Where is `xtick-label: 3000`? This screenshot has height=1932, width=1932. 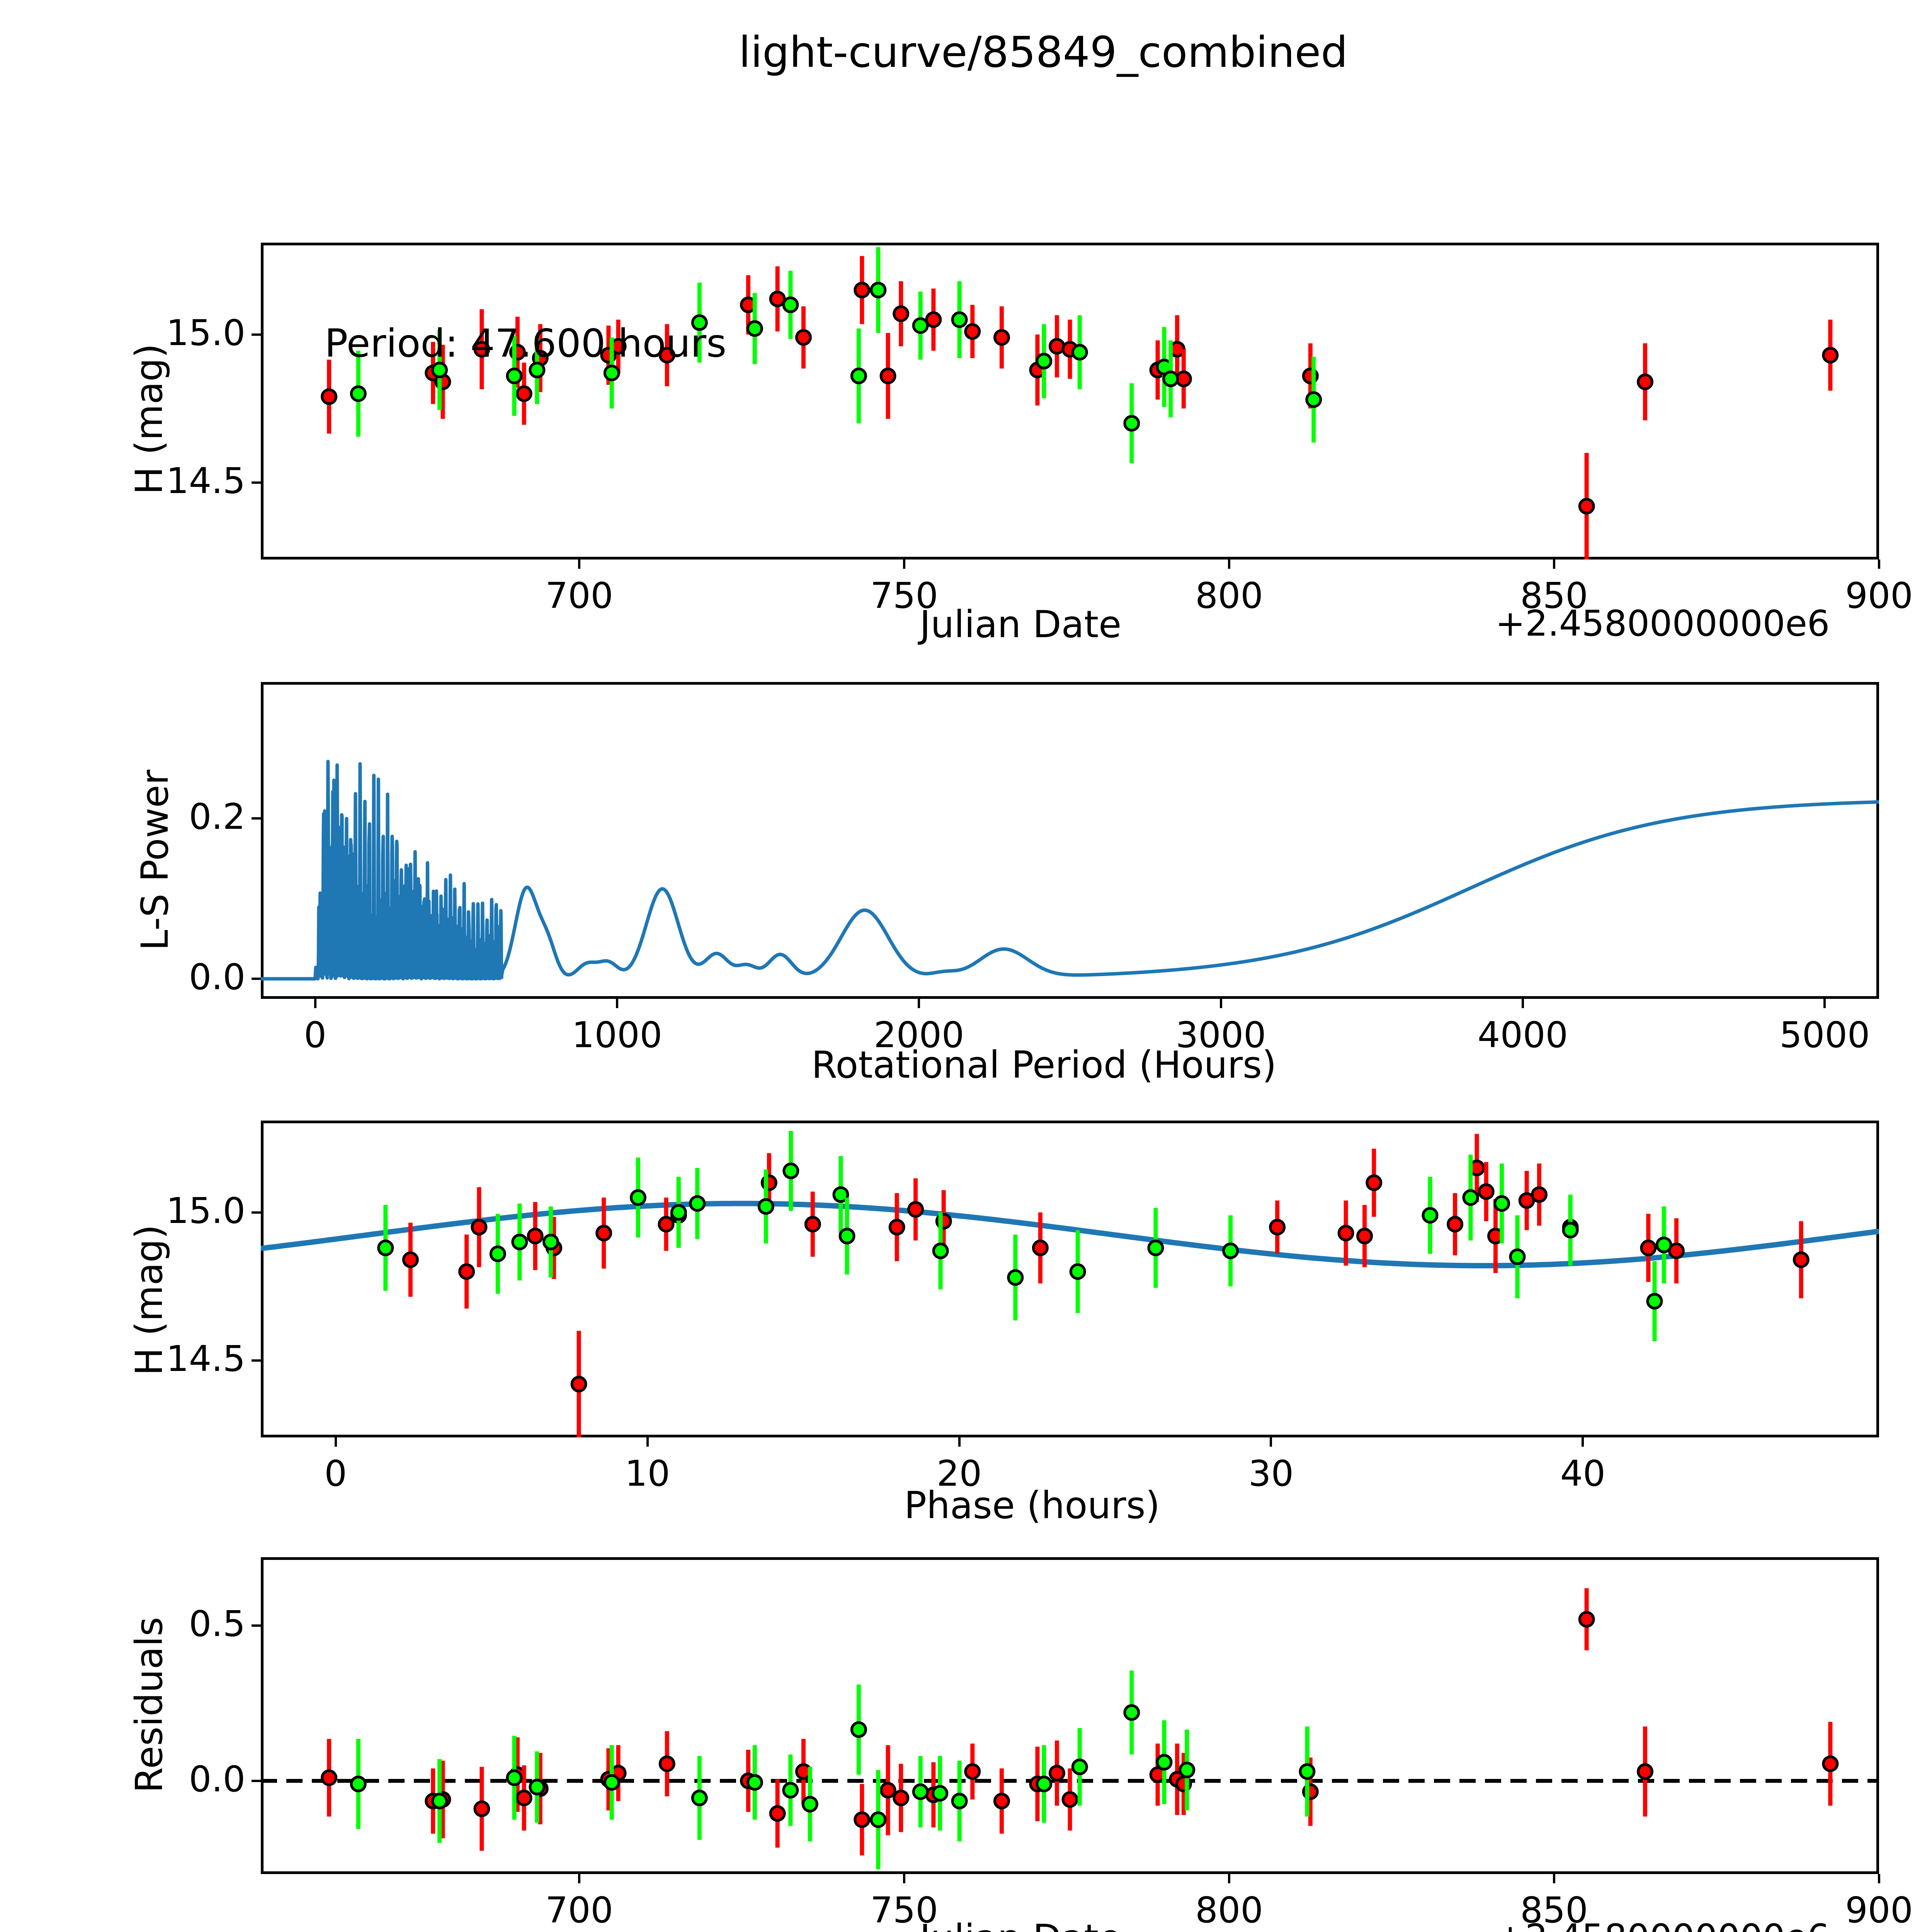
xtick-label: 3000 is located at coordinates (1220, 1035).